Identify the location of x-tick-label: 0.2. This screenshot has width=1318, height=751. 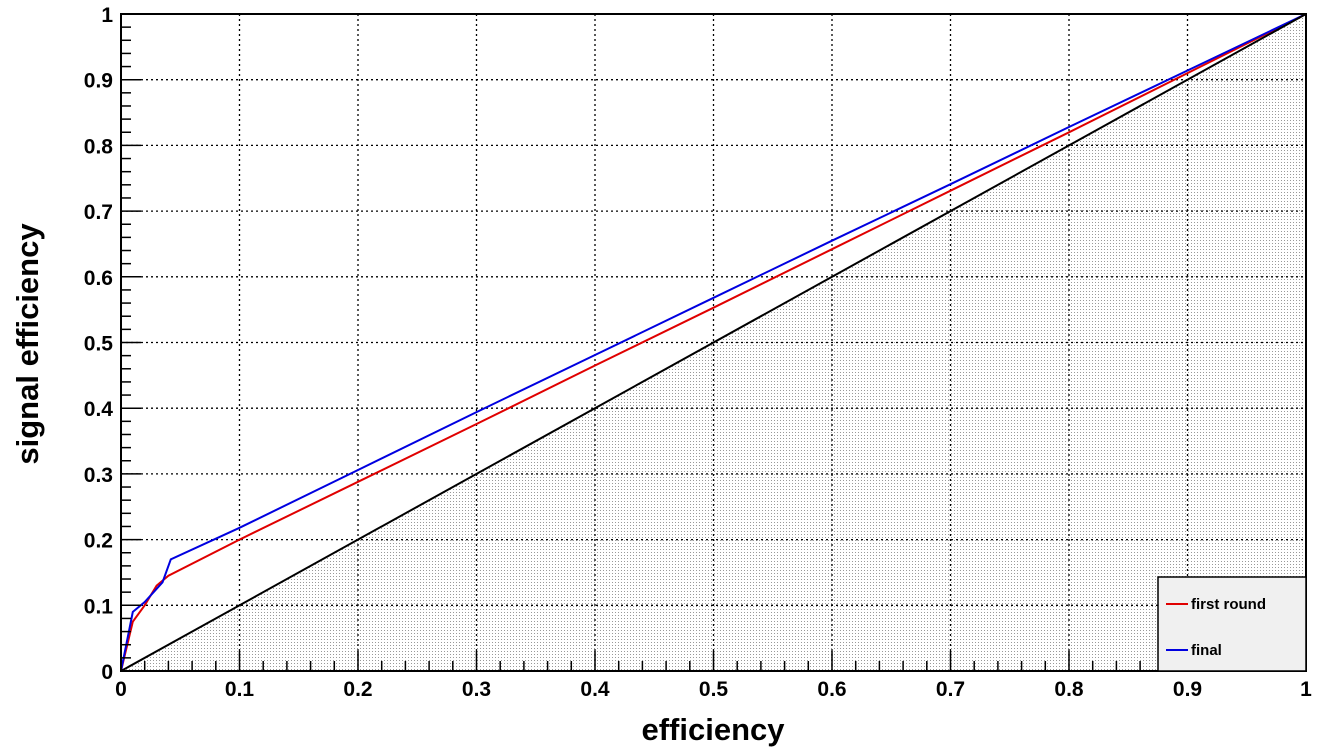
(357, 689).